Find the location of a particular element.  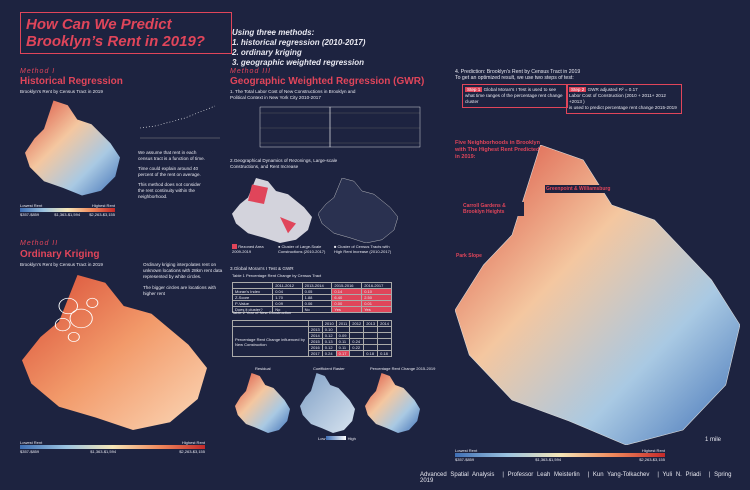

legend-high: High is located at coordinates (351, 438).